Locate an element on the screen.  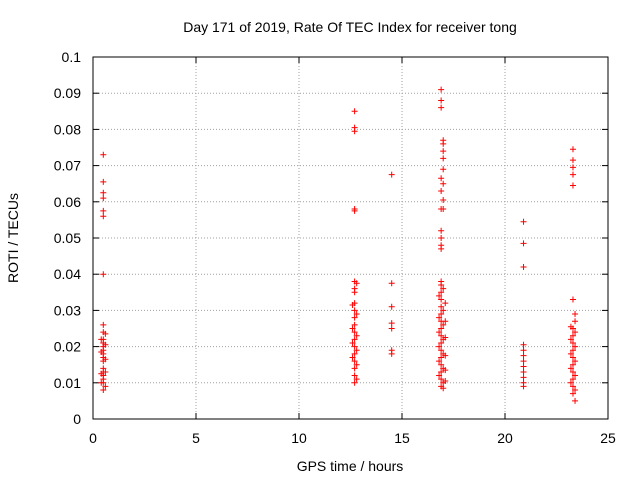
y-tick-label: 0.03 is located at coordinates (67, 310).